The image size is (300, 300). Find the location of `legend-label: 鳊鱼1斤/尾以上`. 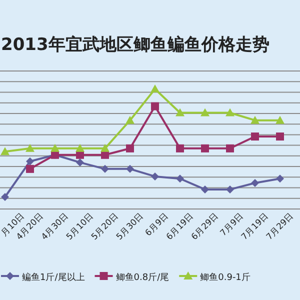

legend-label: 鳊鱼1斤/尾以上 is located at coordinates (53, 277).